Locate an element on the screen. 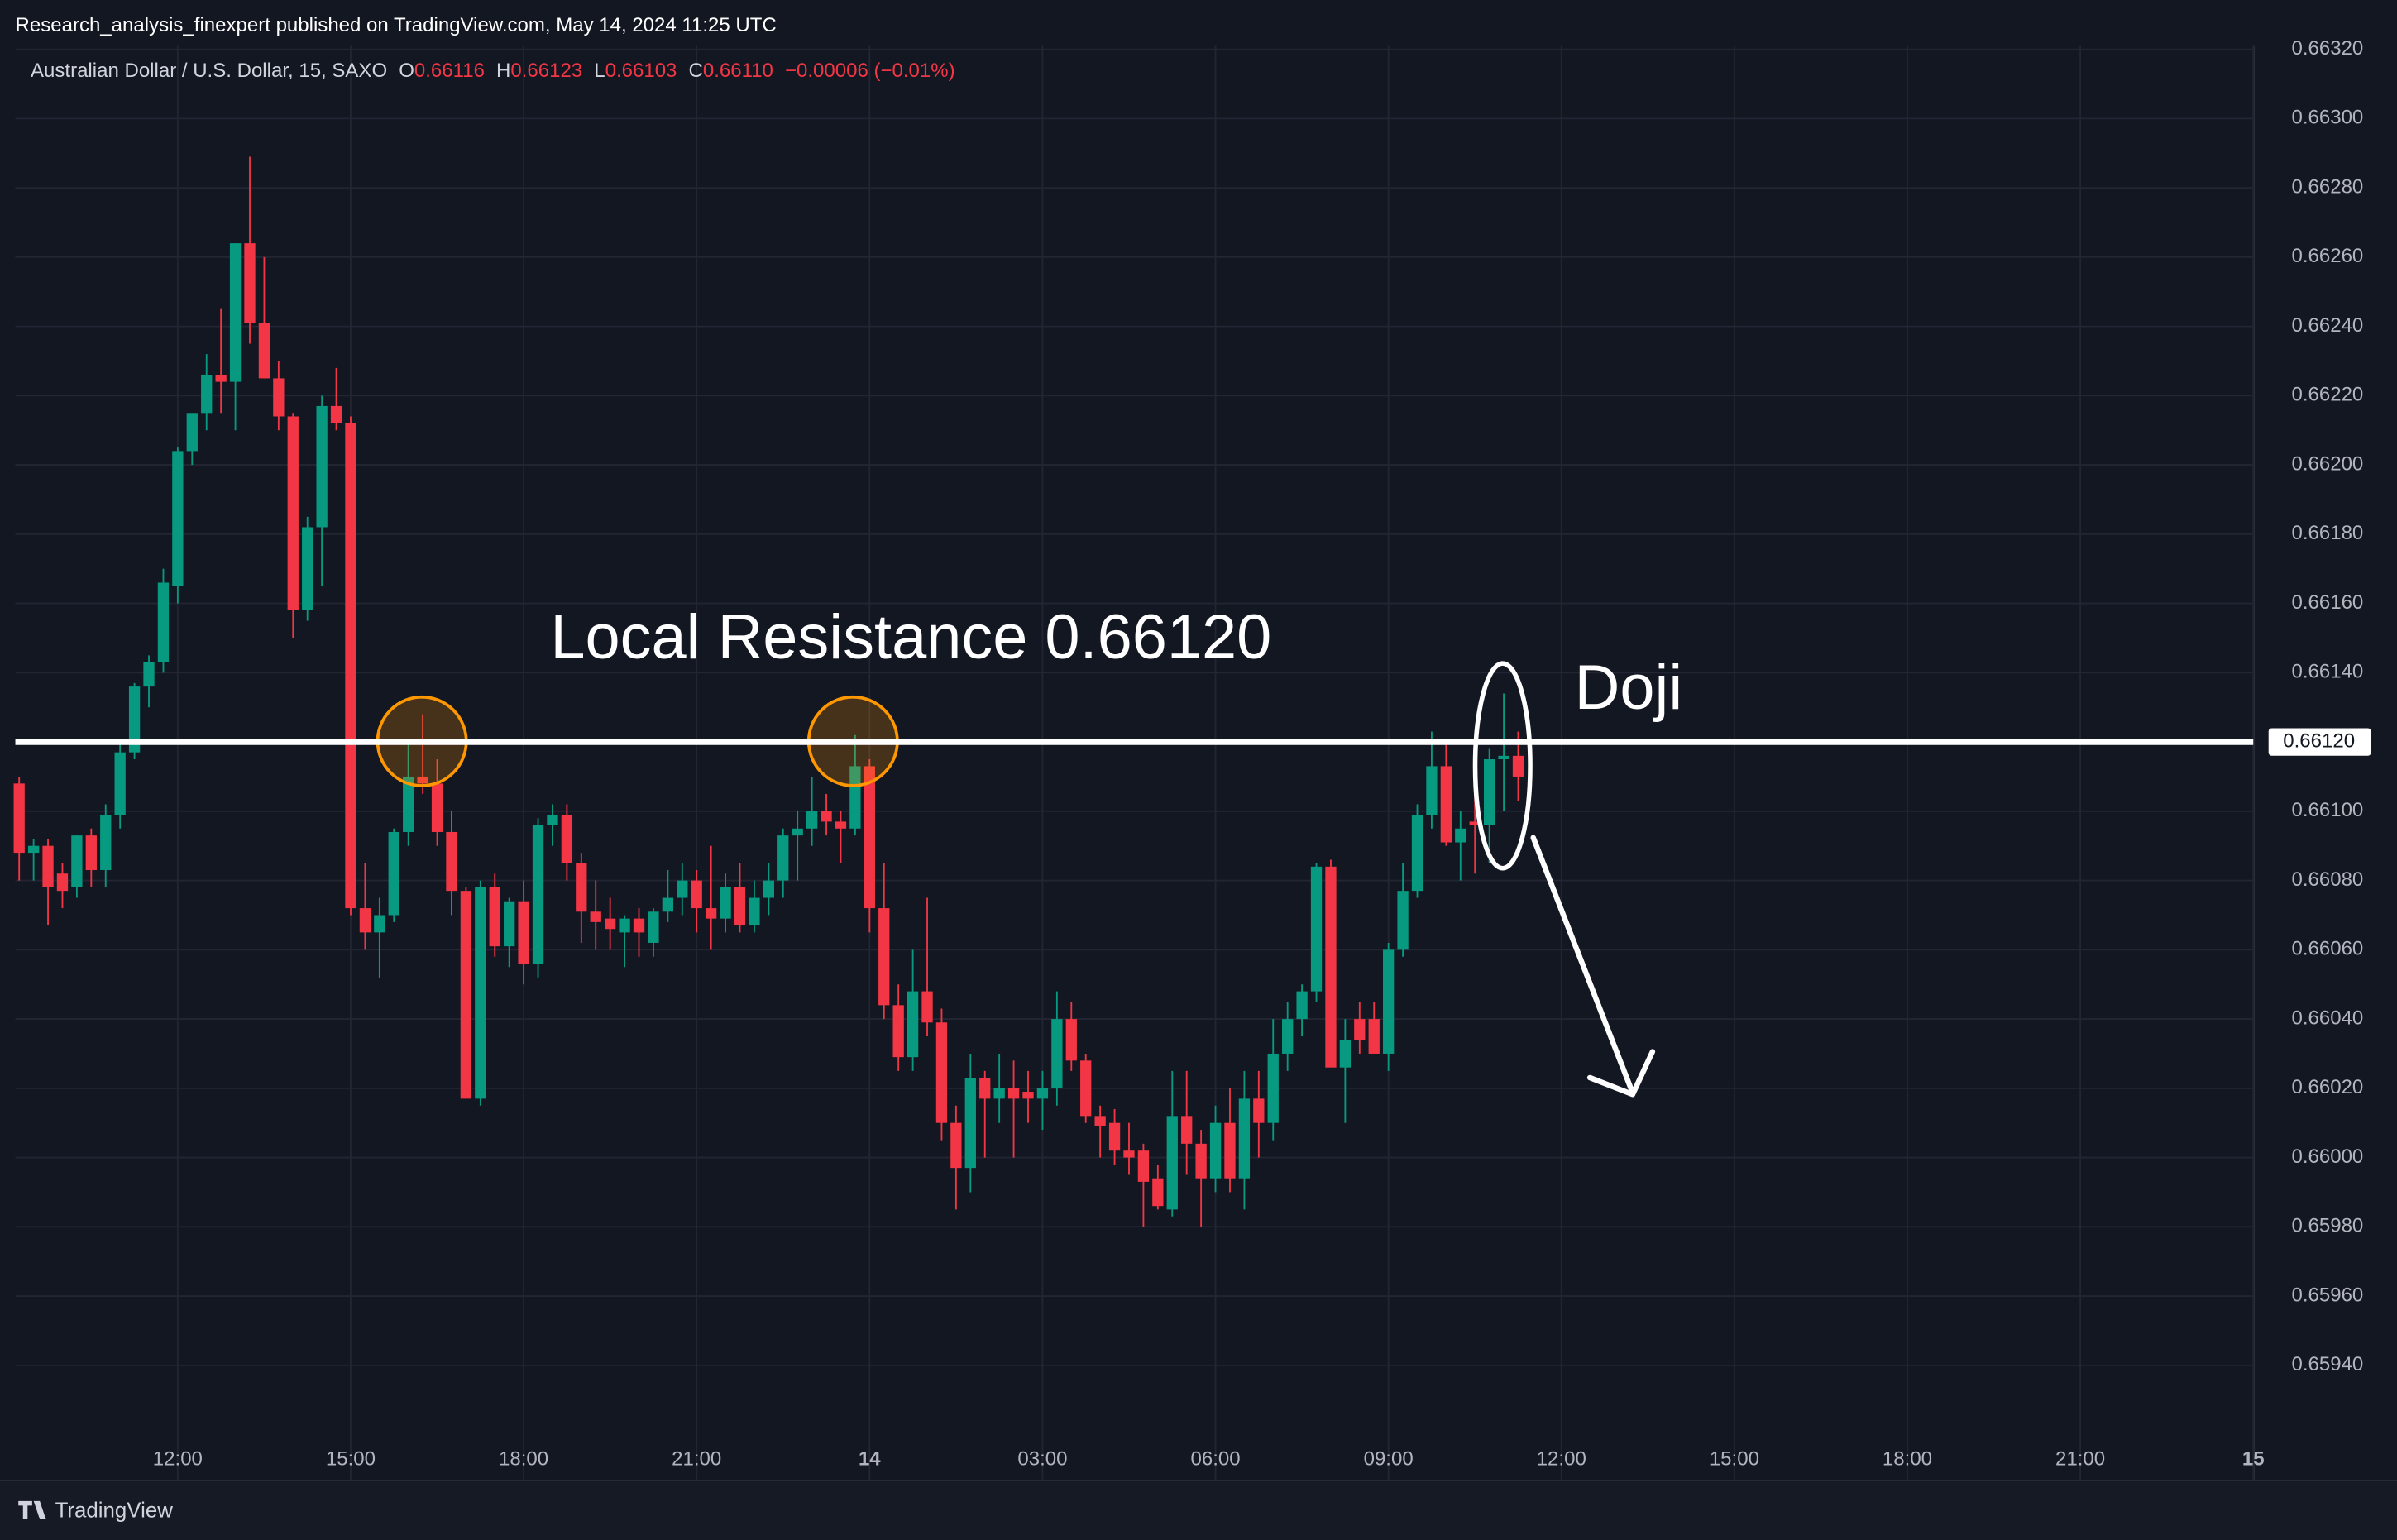 The width and height of the screenshot is (2397, 1540). footer-band is located at coordinates (1198, 1509).